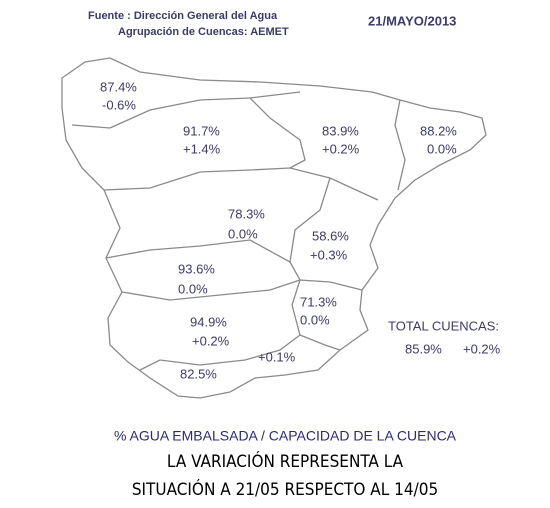  Describe the element at coordinates (246, 213) in the screenshot. I see `region-percent: 78.3%` at that location.